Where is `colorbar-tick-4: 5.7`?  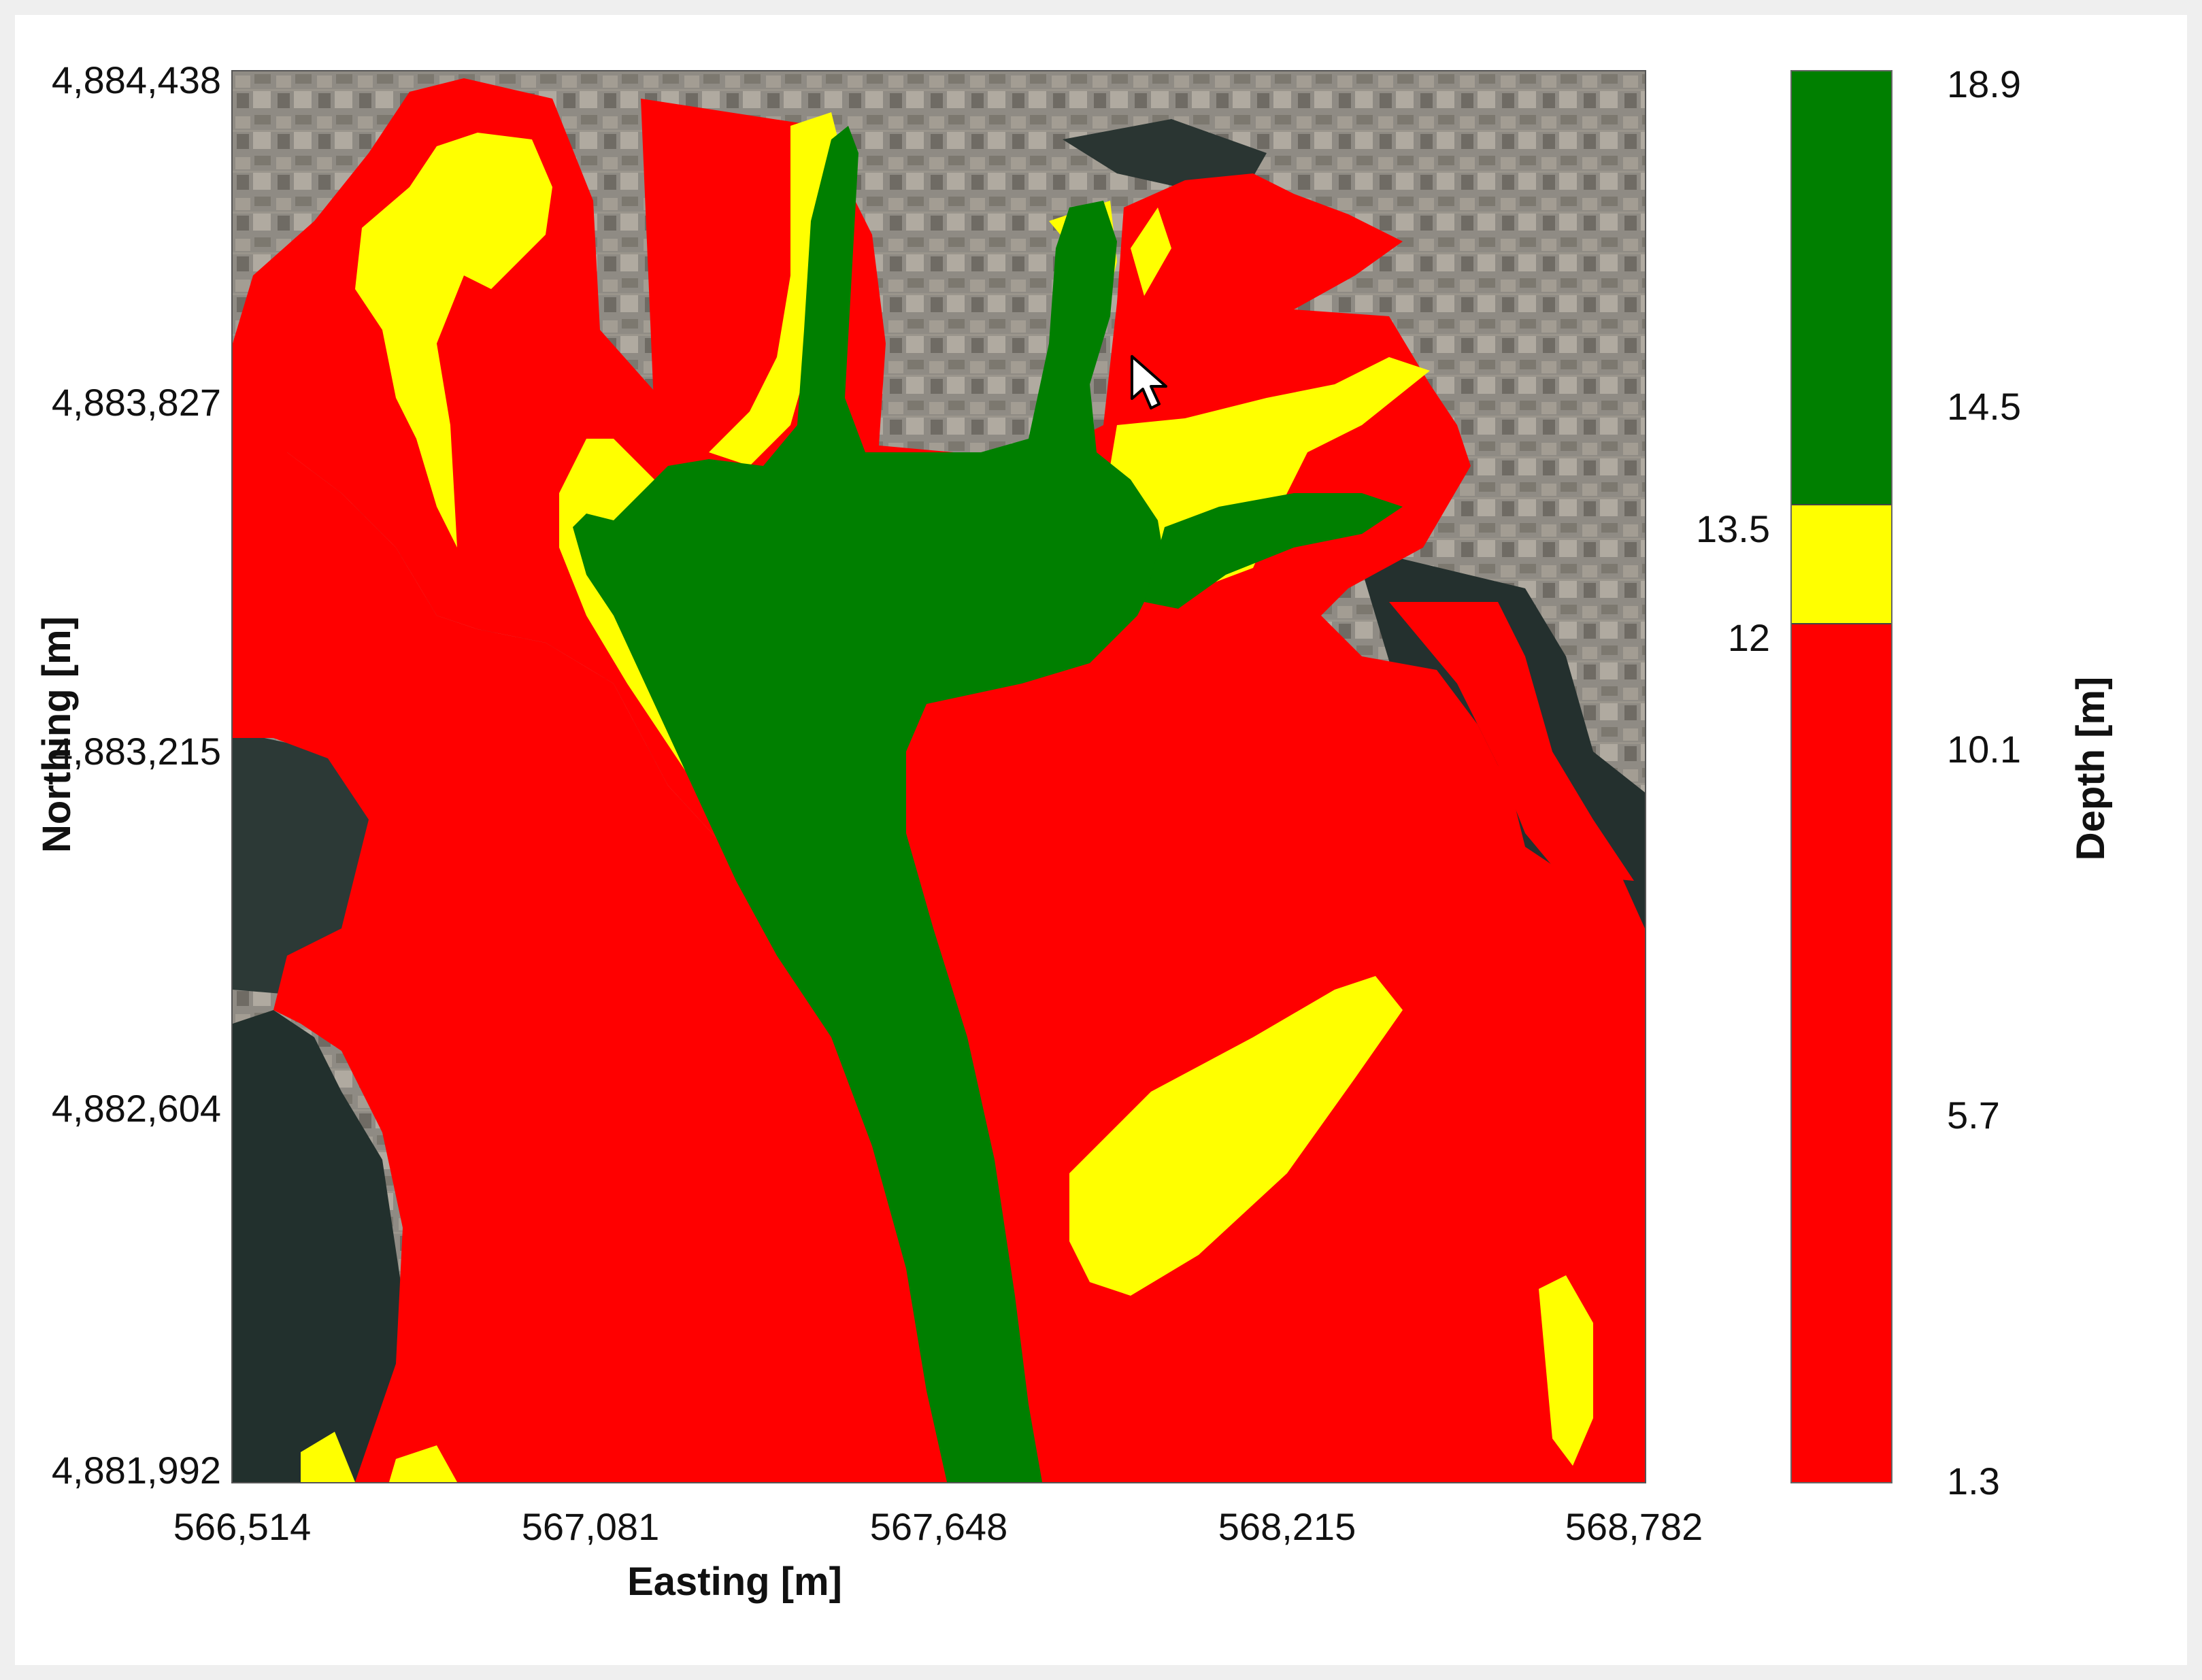
colorbar-tick-4: 5.7 is located at coordinates (1973, 1115).